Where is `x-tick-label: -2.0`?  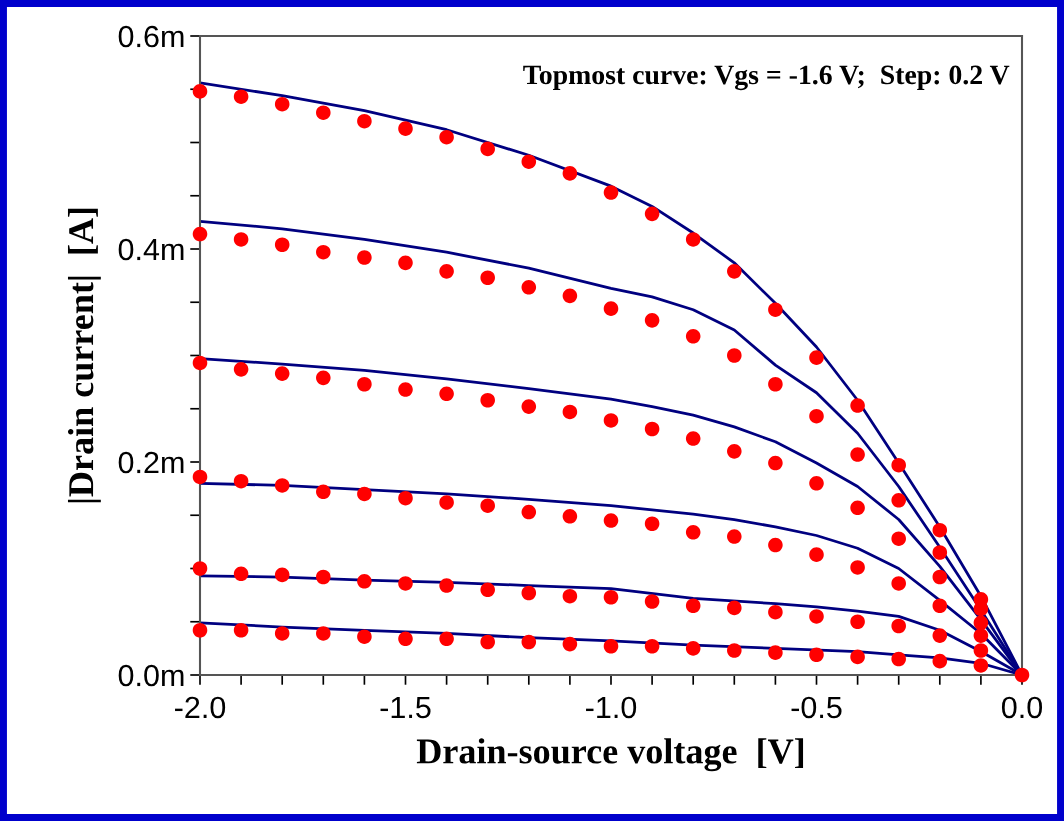
x-tick-label: -2.0 is located at coordinates (200, 707).